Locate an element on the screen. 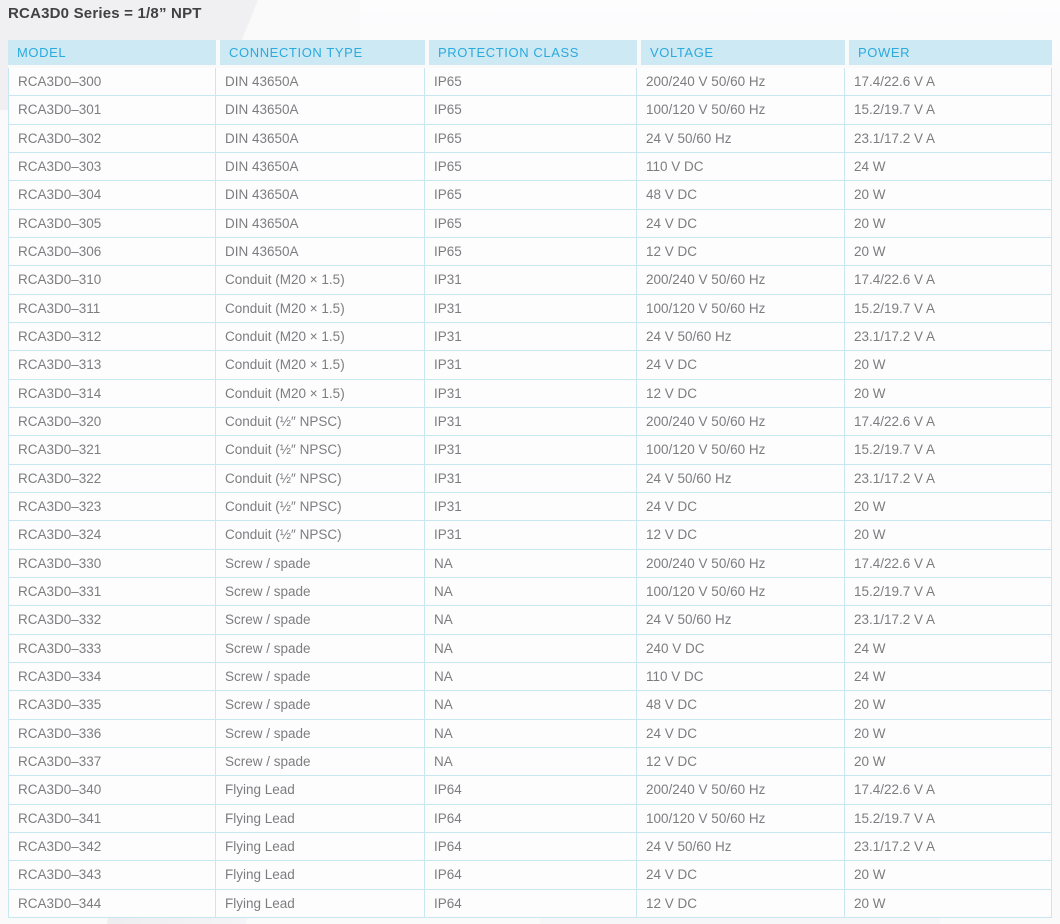 Image resolution: width=1060 pixels, height=924 pixels. table-row: RCA3D0–303 DIN 43650A IP65 110 V DC 24 W is located at coordinates (530, 167).